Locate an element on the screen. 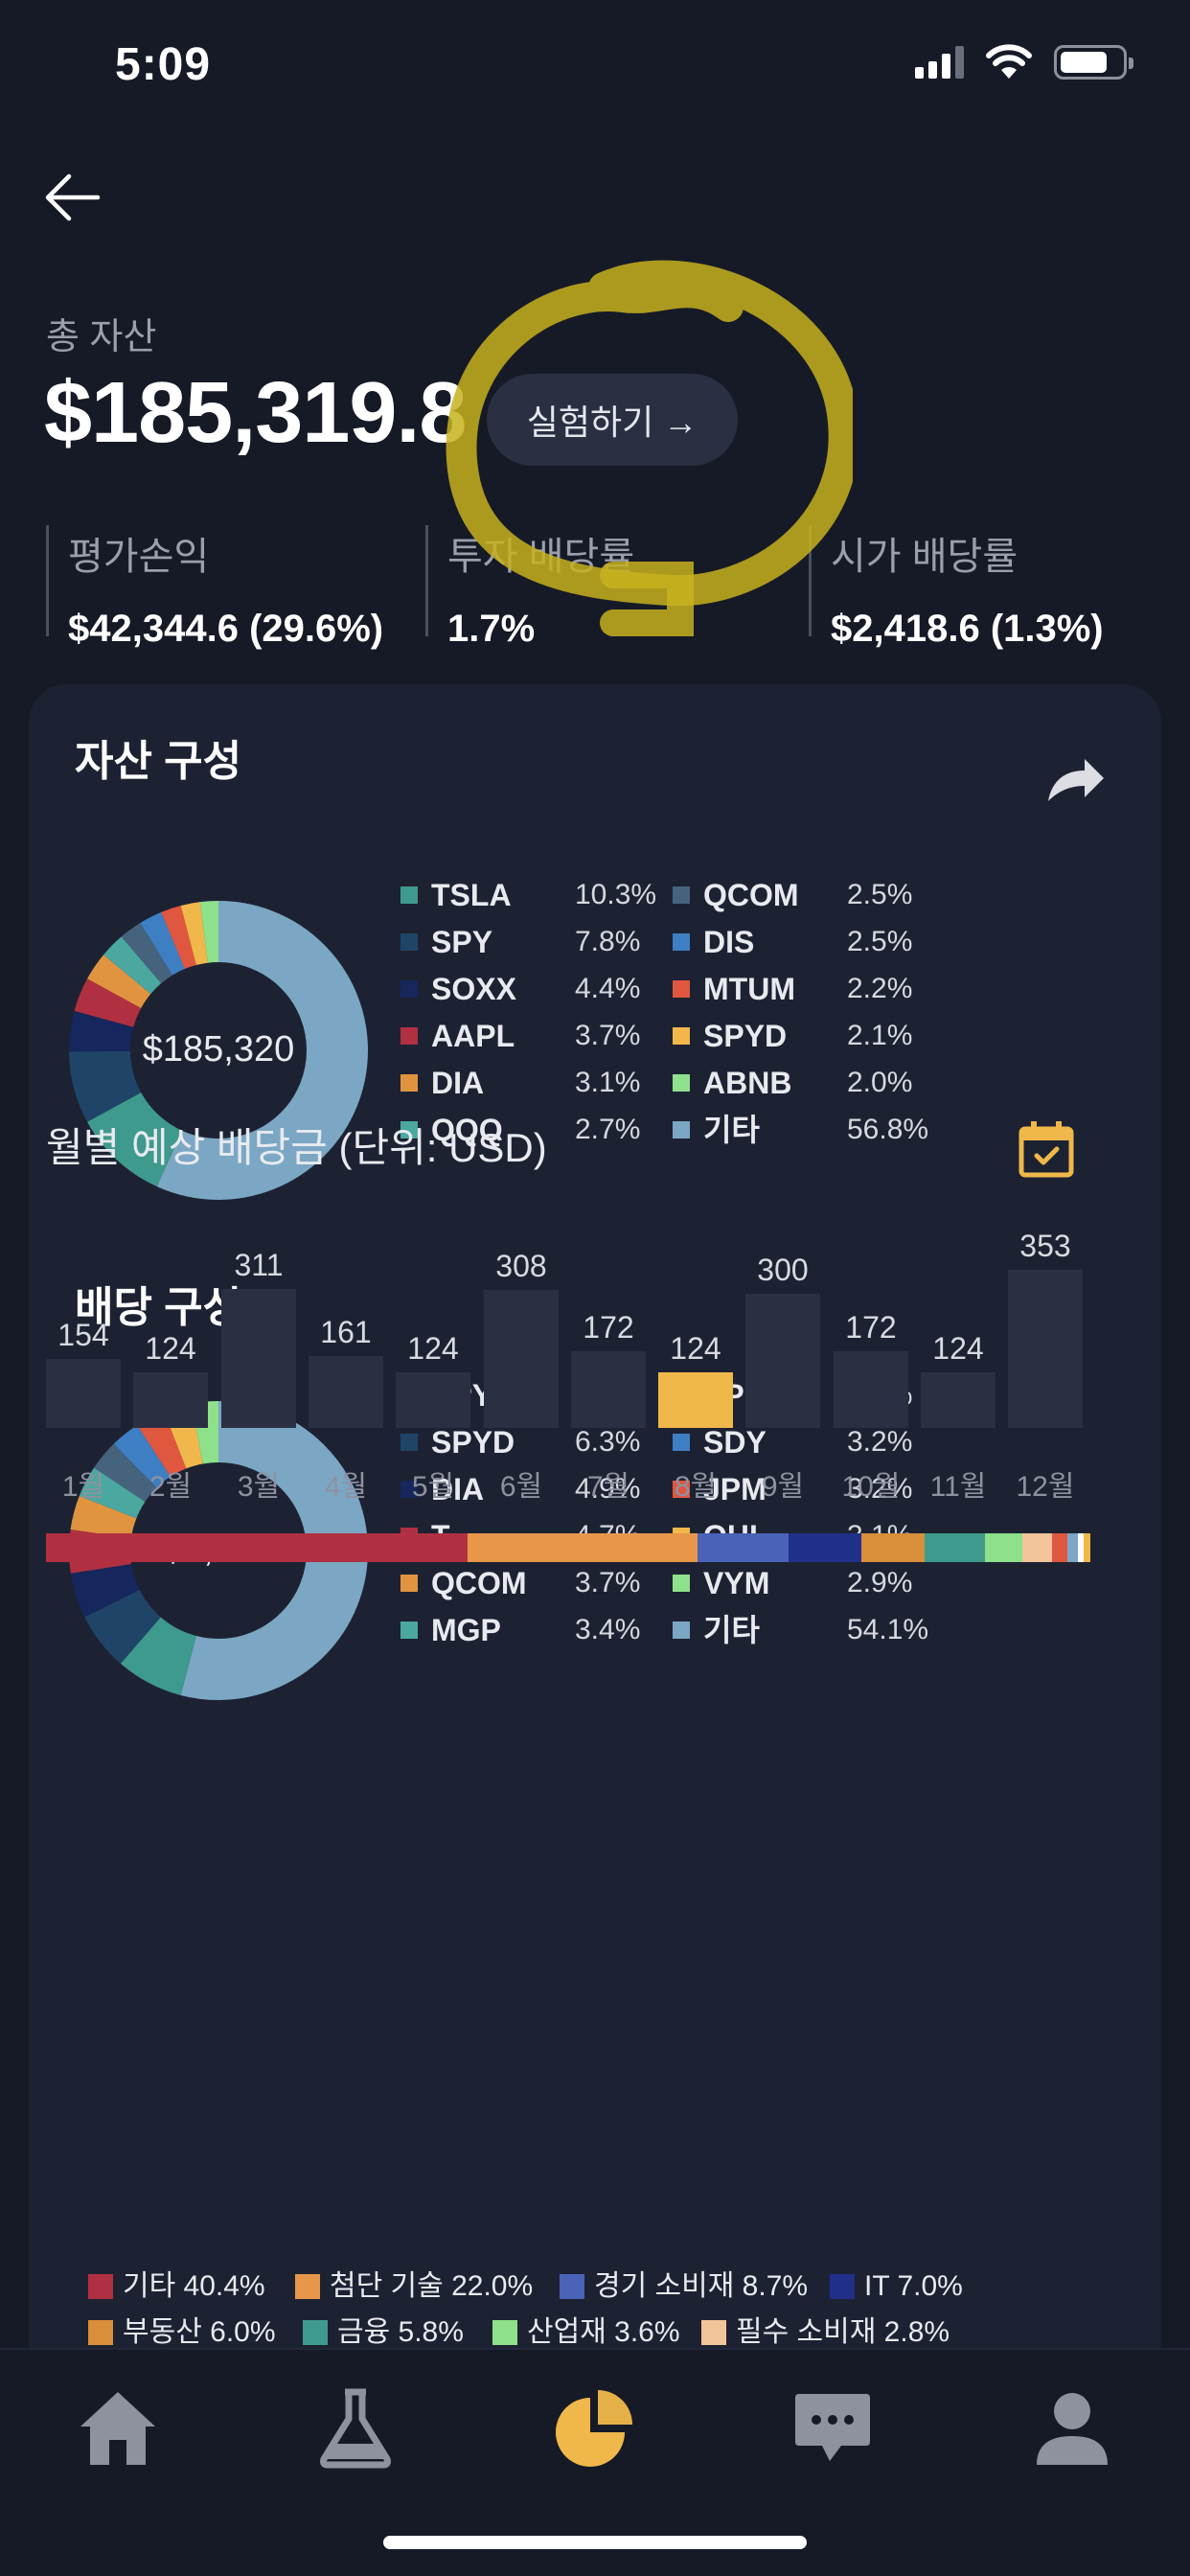 The image size is (1190, 2576). stat-value: 1.7% is located at coordinates (492, 629).